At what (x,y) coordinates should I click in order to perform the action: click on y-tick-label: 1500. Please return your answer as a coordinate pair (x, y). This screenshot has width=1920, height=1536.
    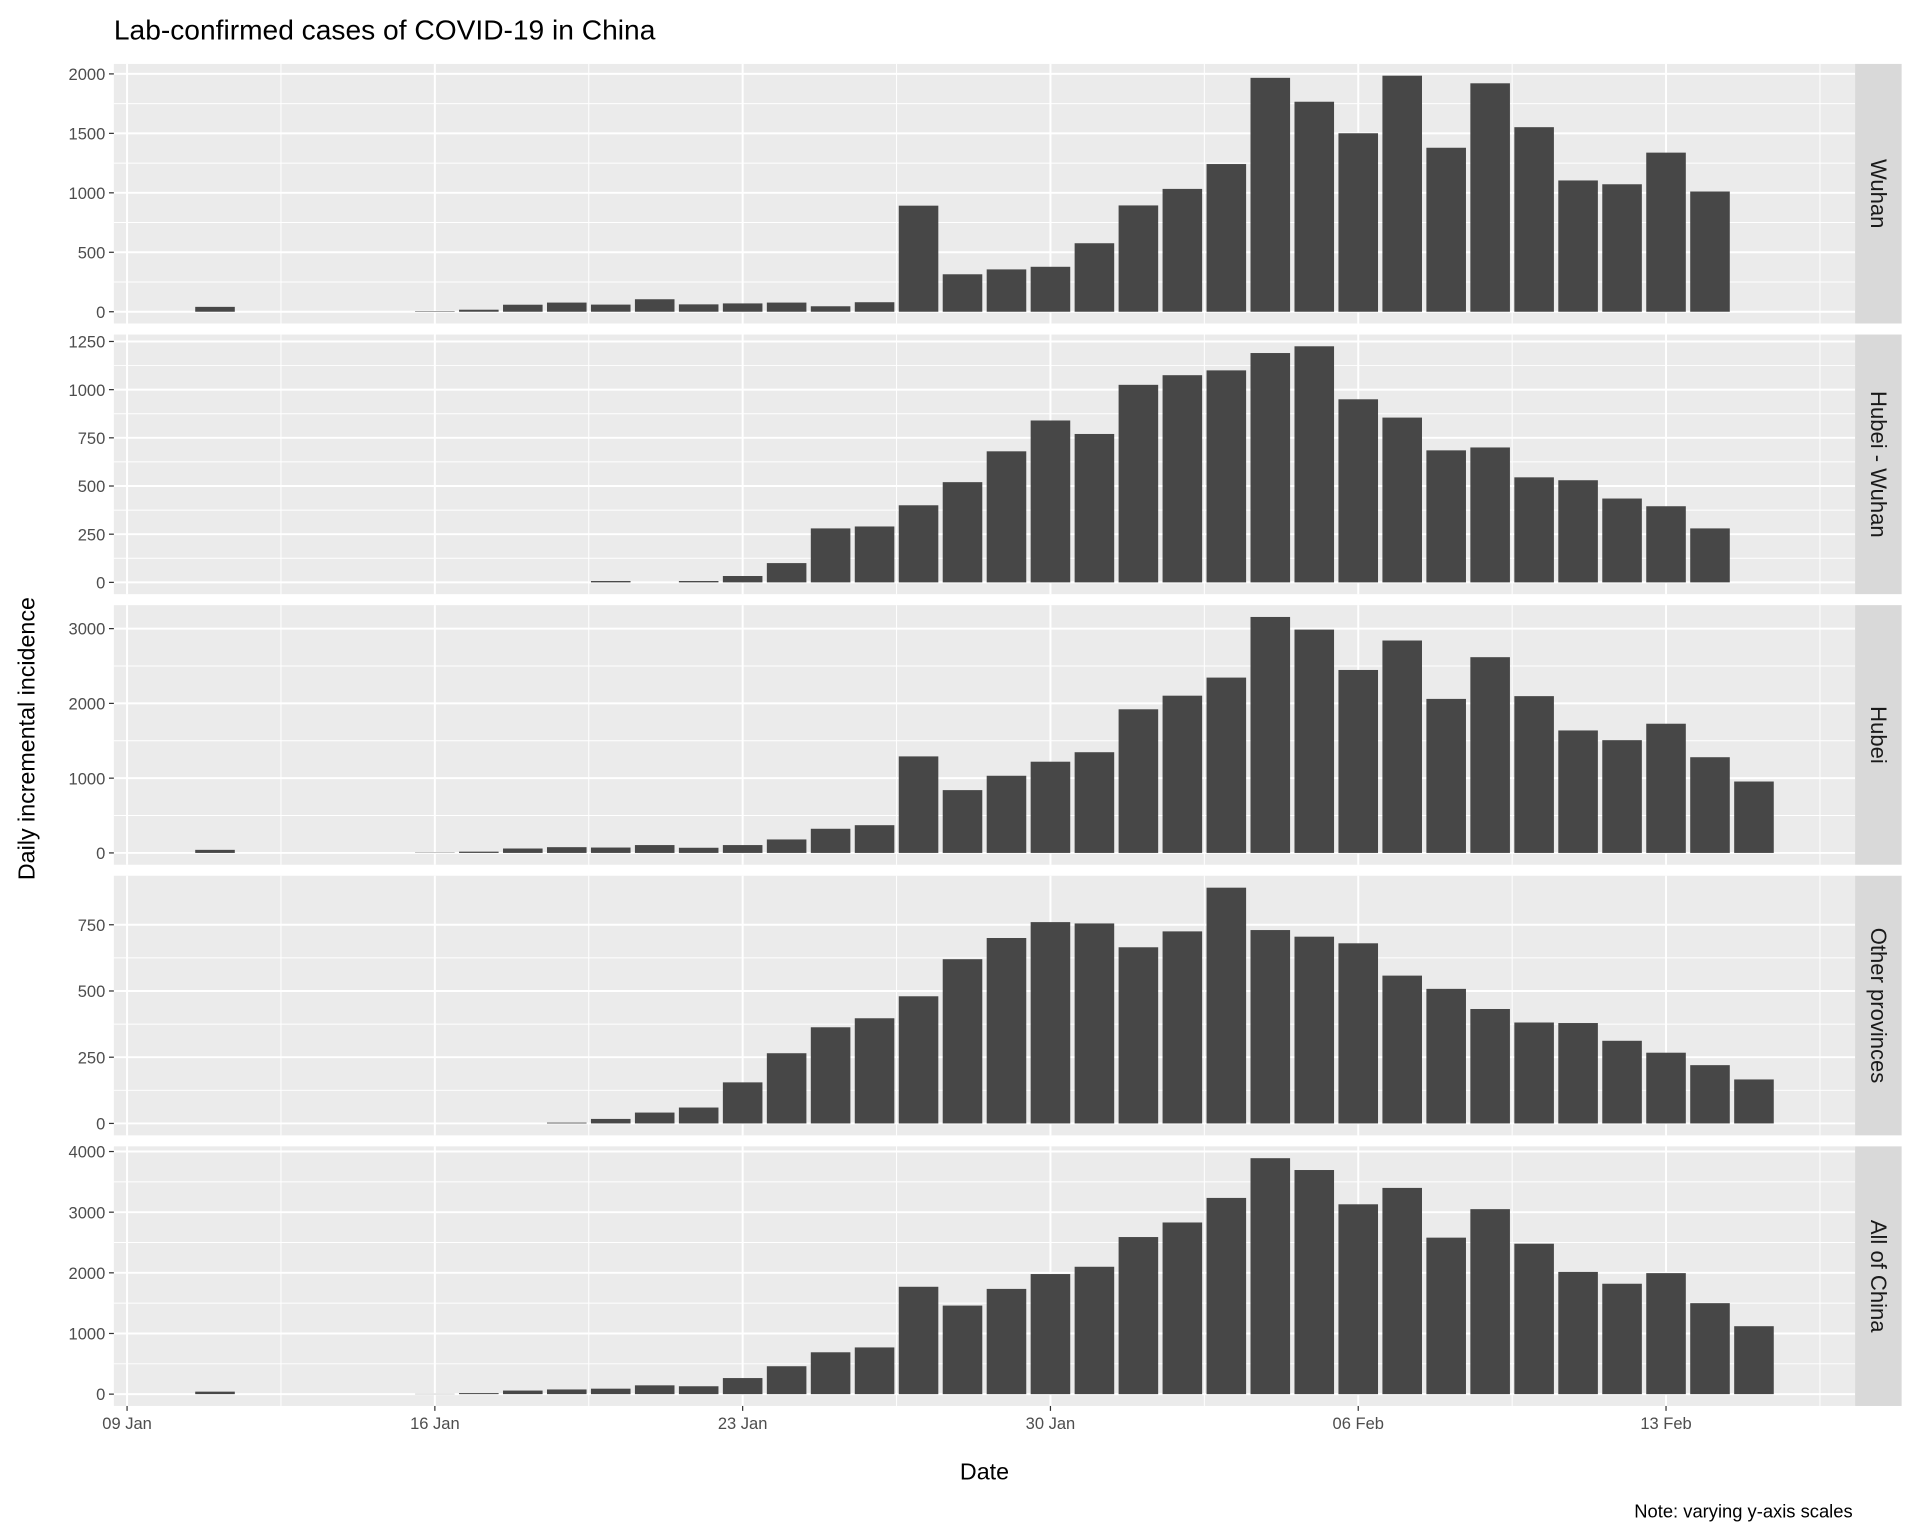
    Looking at the image, I should click on (87, 133).